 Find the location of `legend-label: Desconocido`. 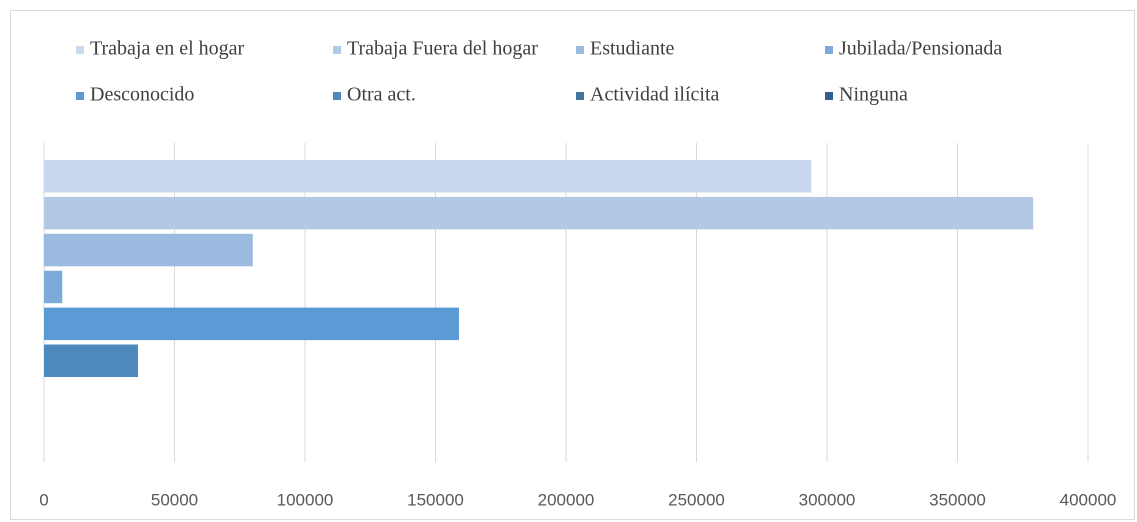

legend-label: Desconocido is located at coordinates (142, 95).